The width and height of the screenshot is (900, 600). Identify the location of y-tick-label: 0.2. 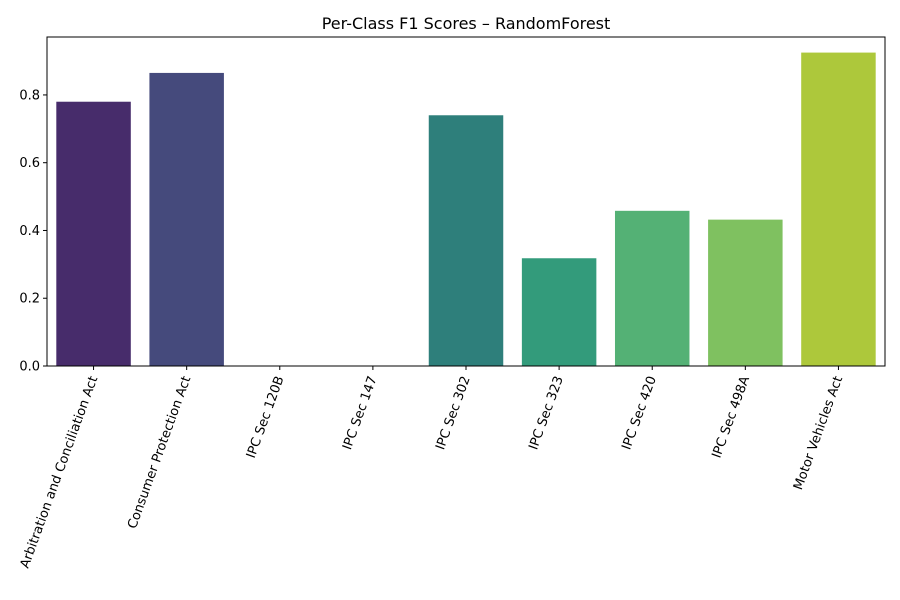
(29, 299).